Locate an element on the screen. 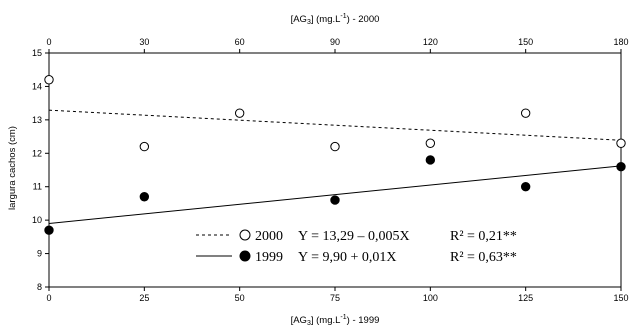 The width and height of the screenshot is (632, 329). x-top-tick-label: 90 is located at coordinates (335, 42).